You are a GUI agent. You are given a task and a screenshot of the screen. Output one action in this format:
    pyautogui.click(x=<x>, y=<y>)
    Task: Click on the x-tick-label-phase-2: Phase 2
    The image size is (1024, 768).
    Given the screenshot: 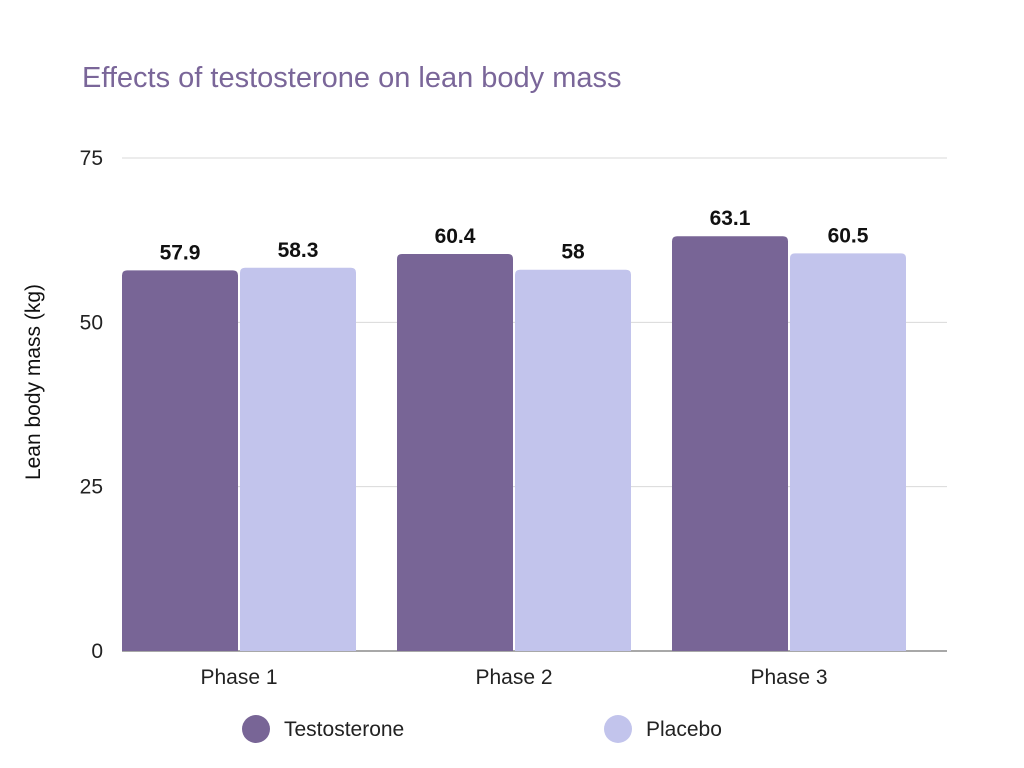 What is the action you would take?
    pyautogui.click(x=513, y=677)
    